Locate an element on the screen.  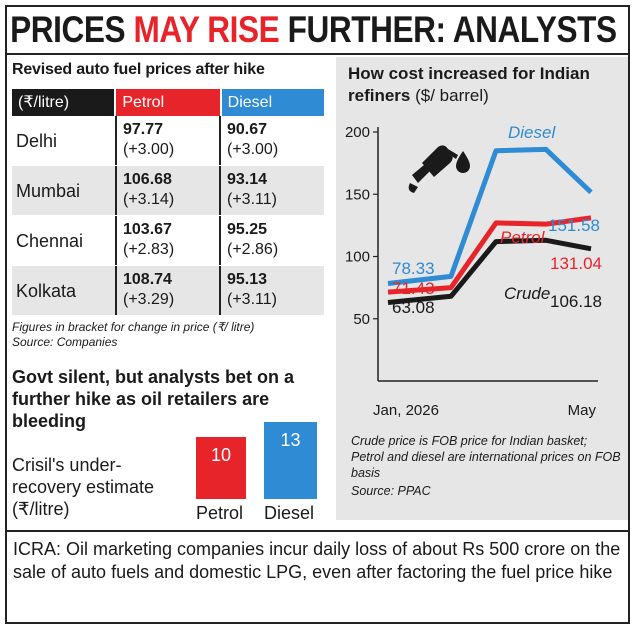
series-line-petrol is located at coordinates (489, 255).